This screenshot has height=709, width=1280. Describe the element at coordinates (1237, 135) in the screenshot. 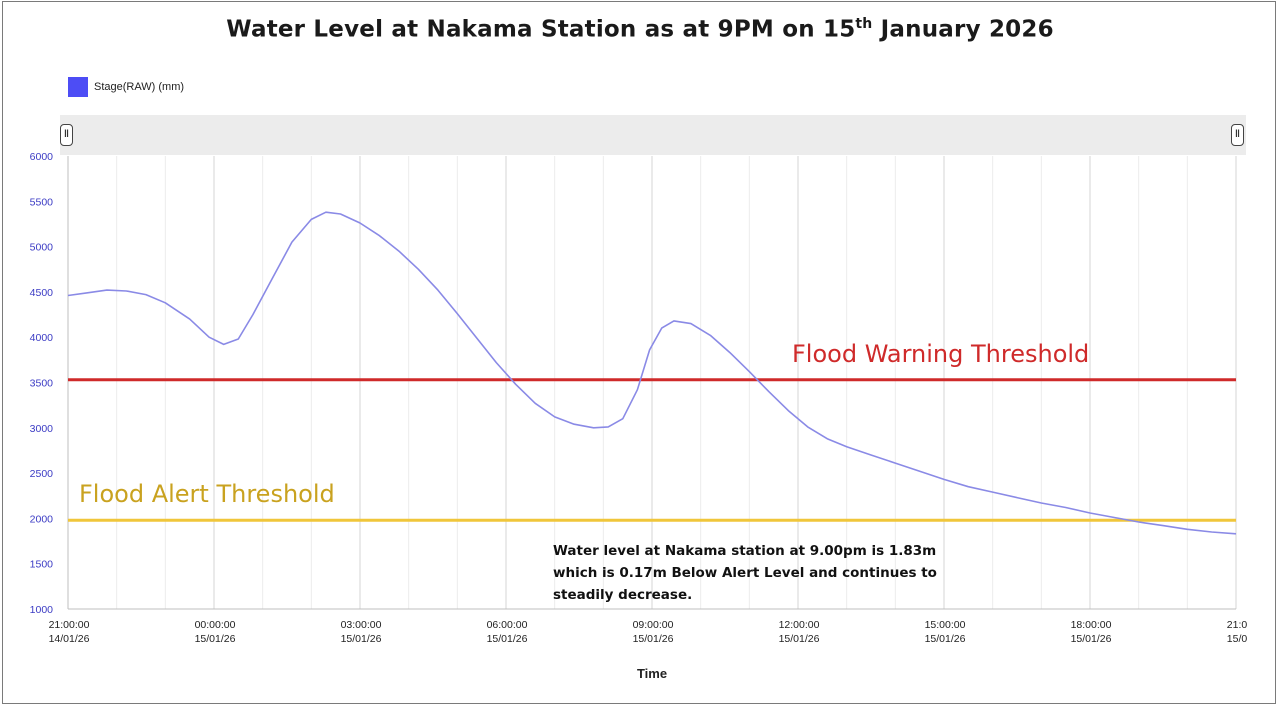

I see `range-handle-right-icon: ‖` at that location.